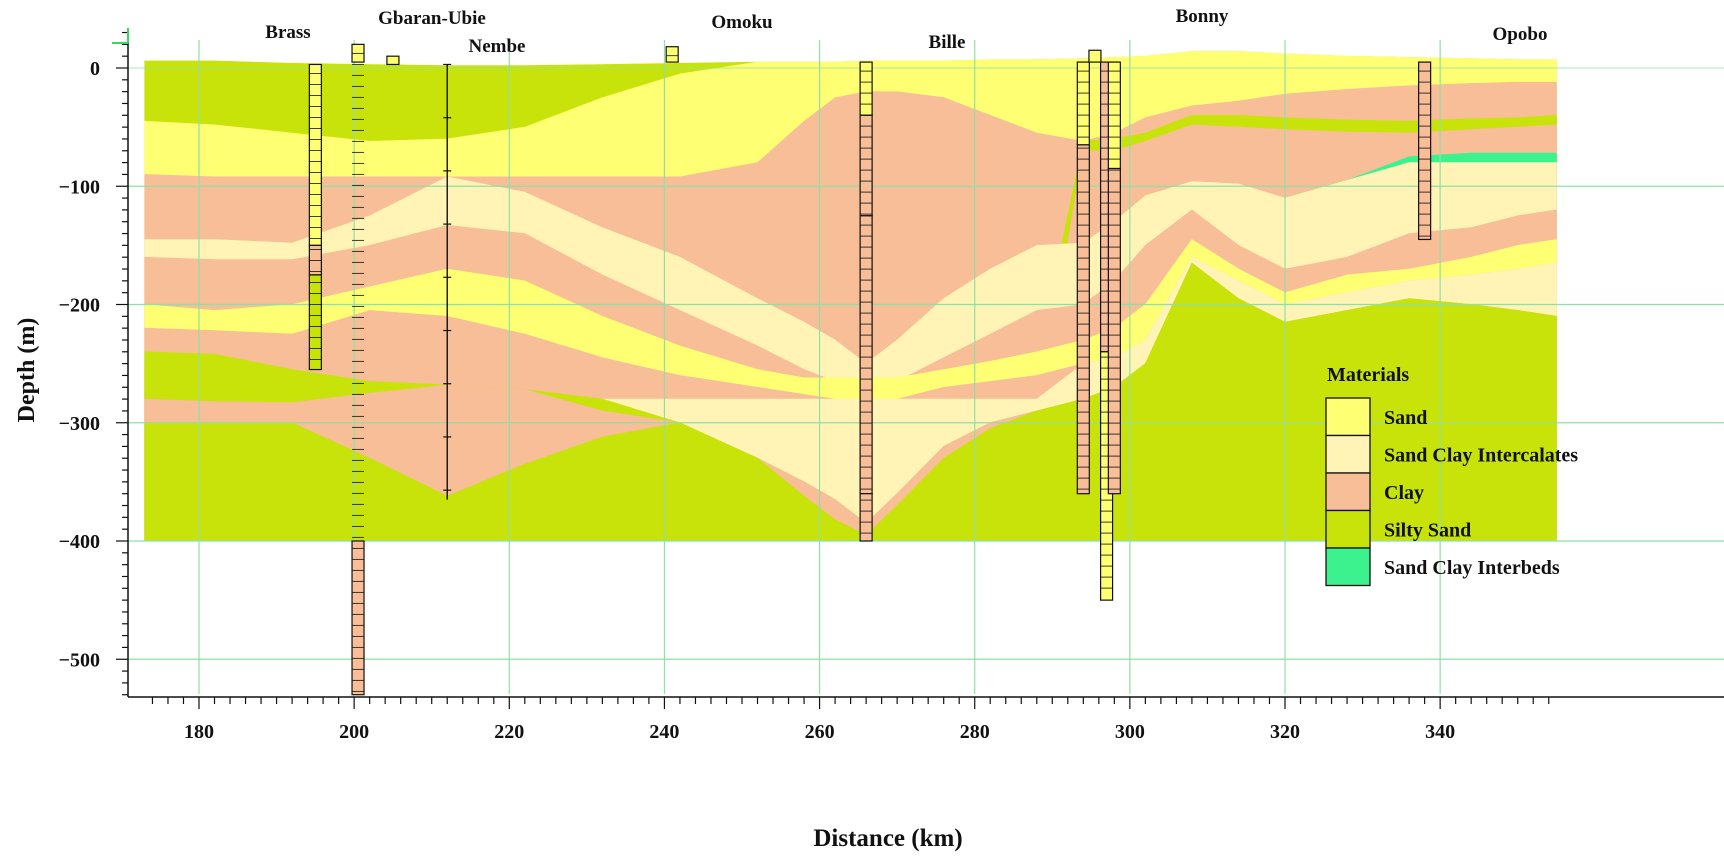  I want to click on x-tick-label: 300, so click(1130, 732).